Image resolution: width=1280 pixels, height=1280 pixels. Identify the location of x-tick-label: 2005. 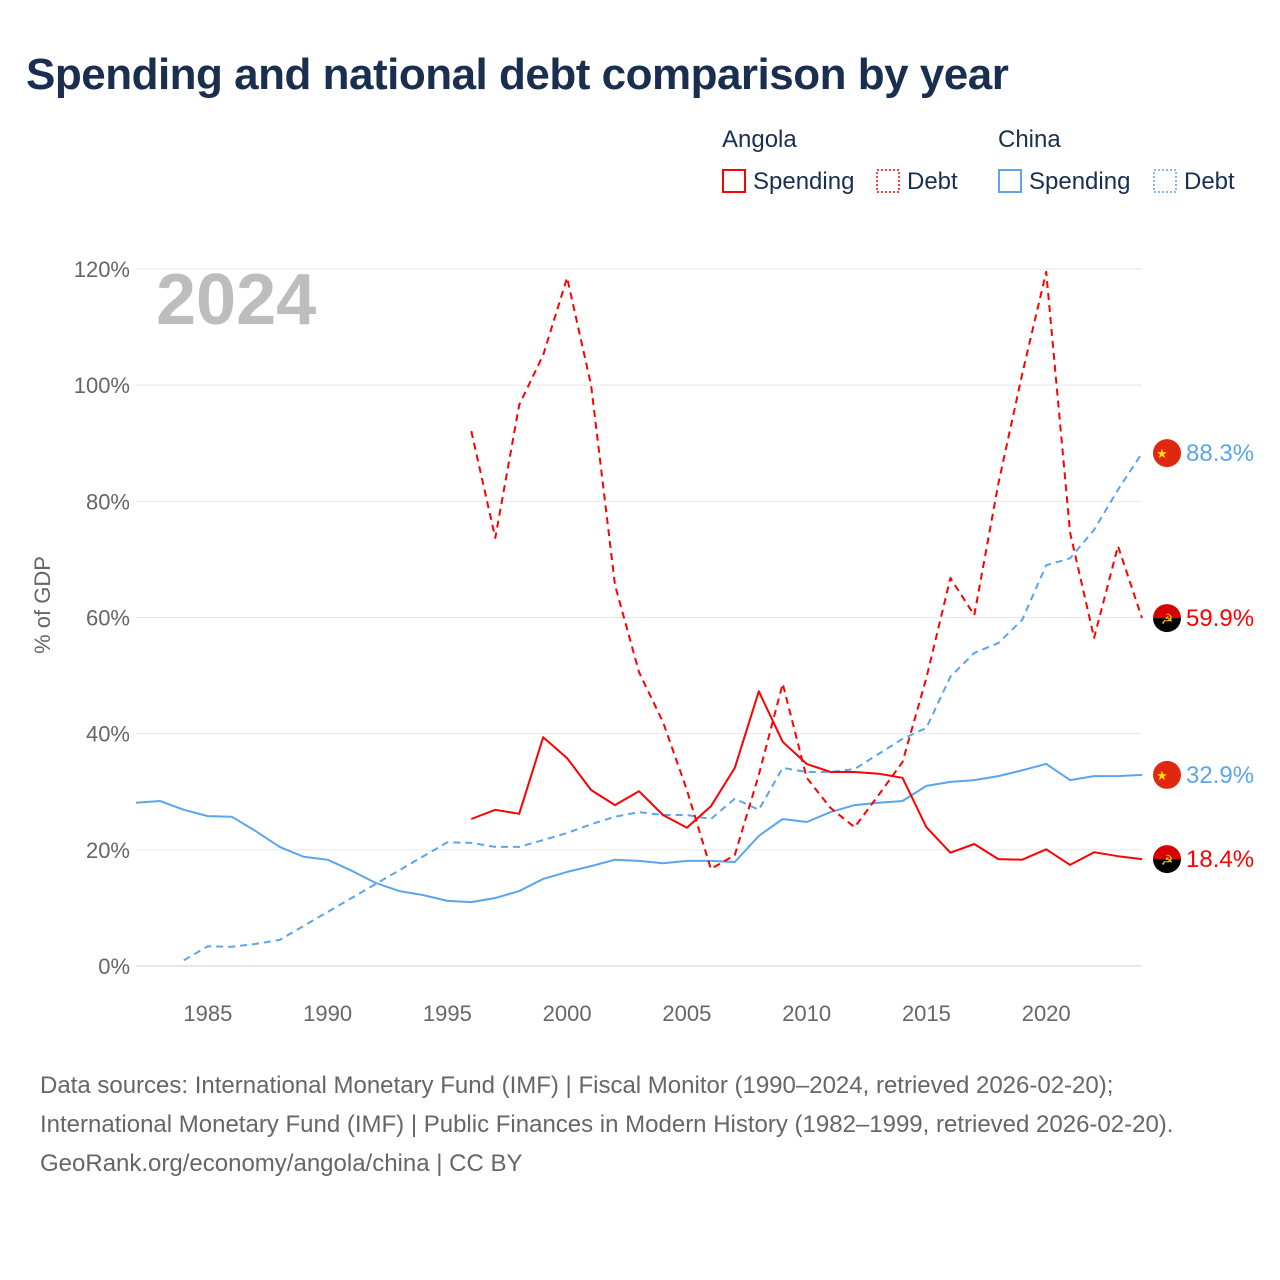
(686, 1013).